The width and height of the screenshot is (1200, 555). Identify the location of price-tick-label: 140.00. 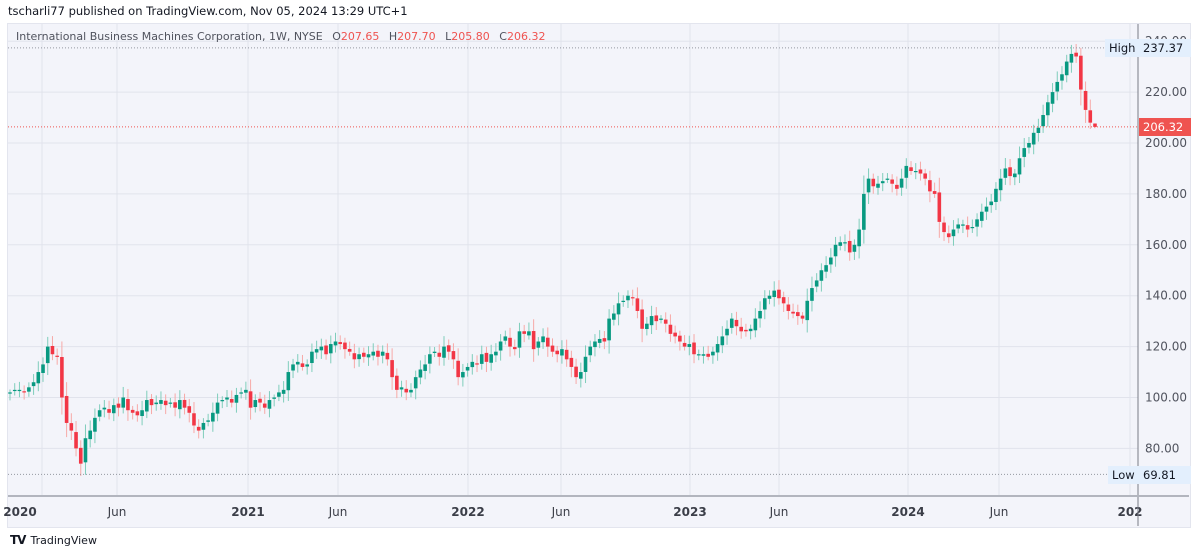
(1166, 296).